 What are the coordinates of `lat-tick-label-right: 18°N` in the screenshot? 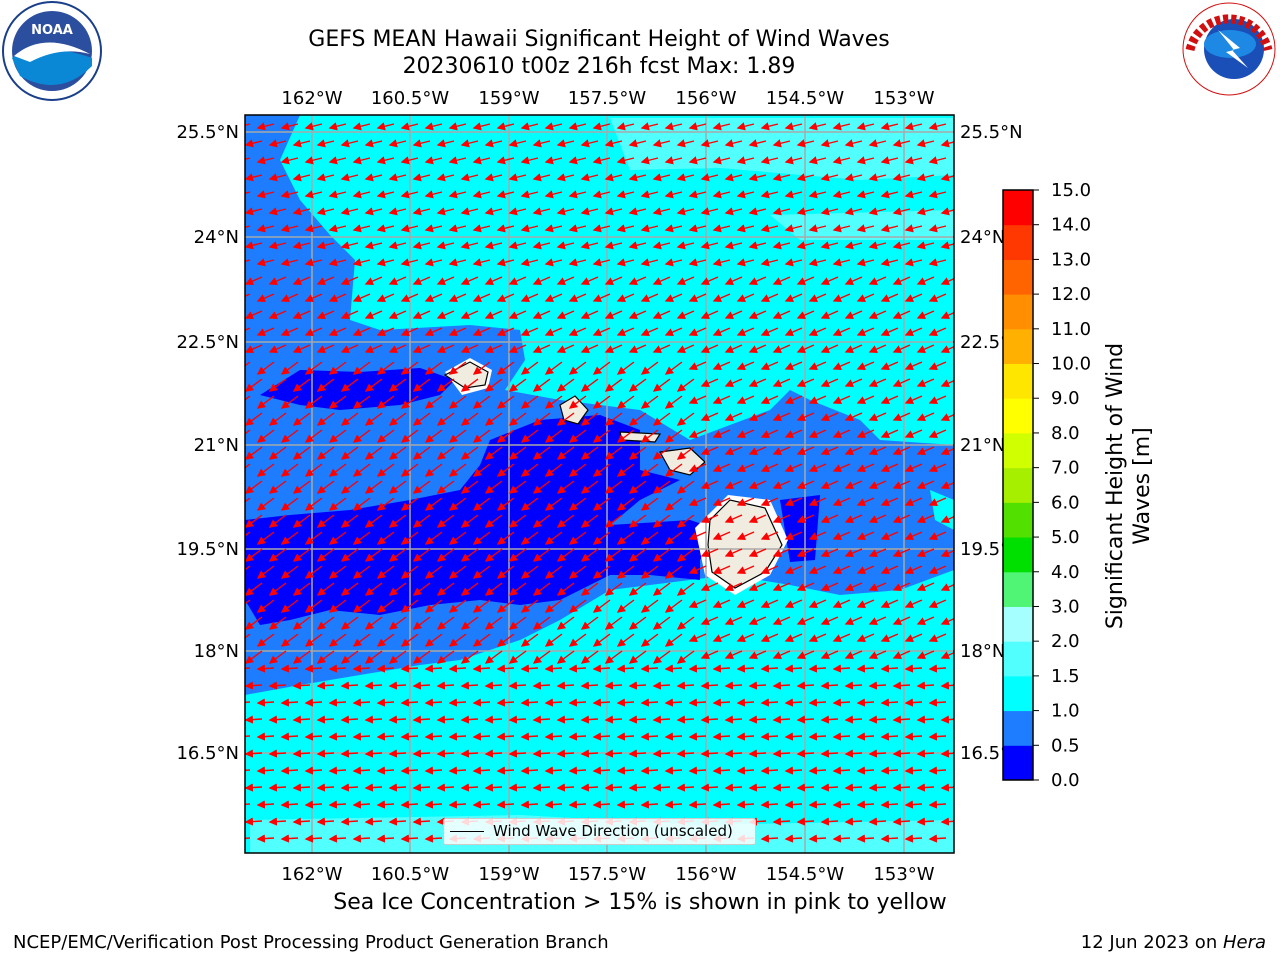 It's located at (982, 651).